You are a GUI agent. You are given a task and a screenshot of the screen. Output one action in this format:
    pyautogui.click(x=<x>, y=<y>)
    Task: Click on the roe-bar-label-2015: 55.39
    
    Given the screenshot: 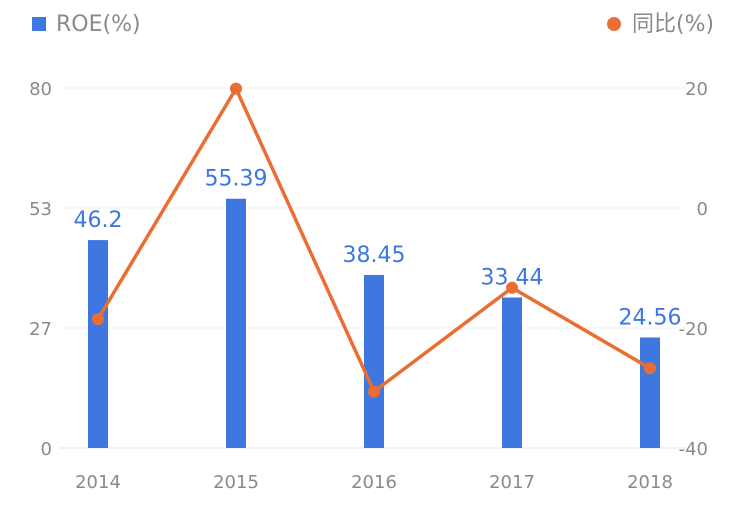 What is the action you would take?
    pyautogui.click(x=236, y=179)
    